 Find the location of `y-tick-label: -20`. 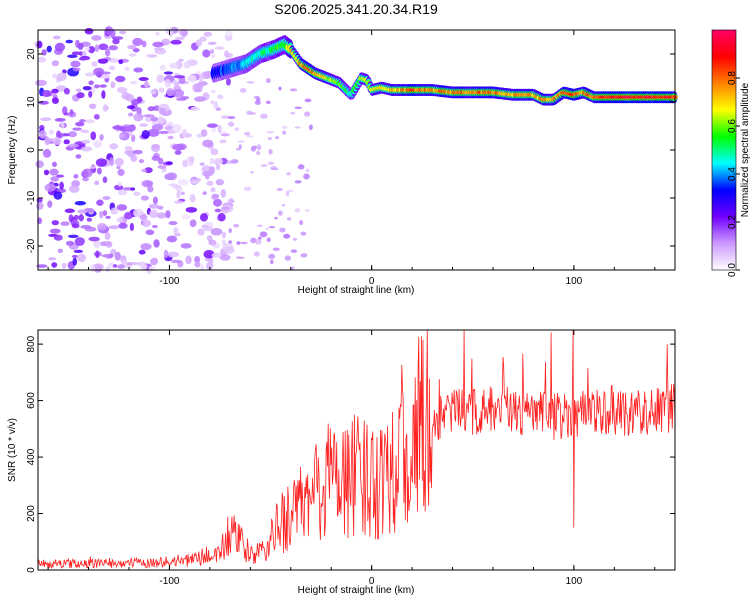

y-tick-label: -20 is located at coordinates (31, 245).